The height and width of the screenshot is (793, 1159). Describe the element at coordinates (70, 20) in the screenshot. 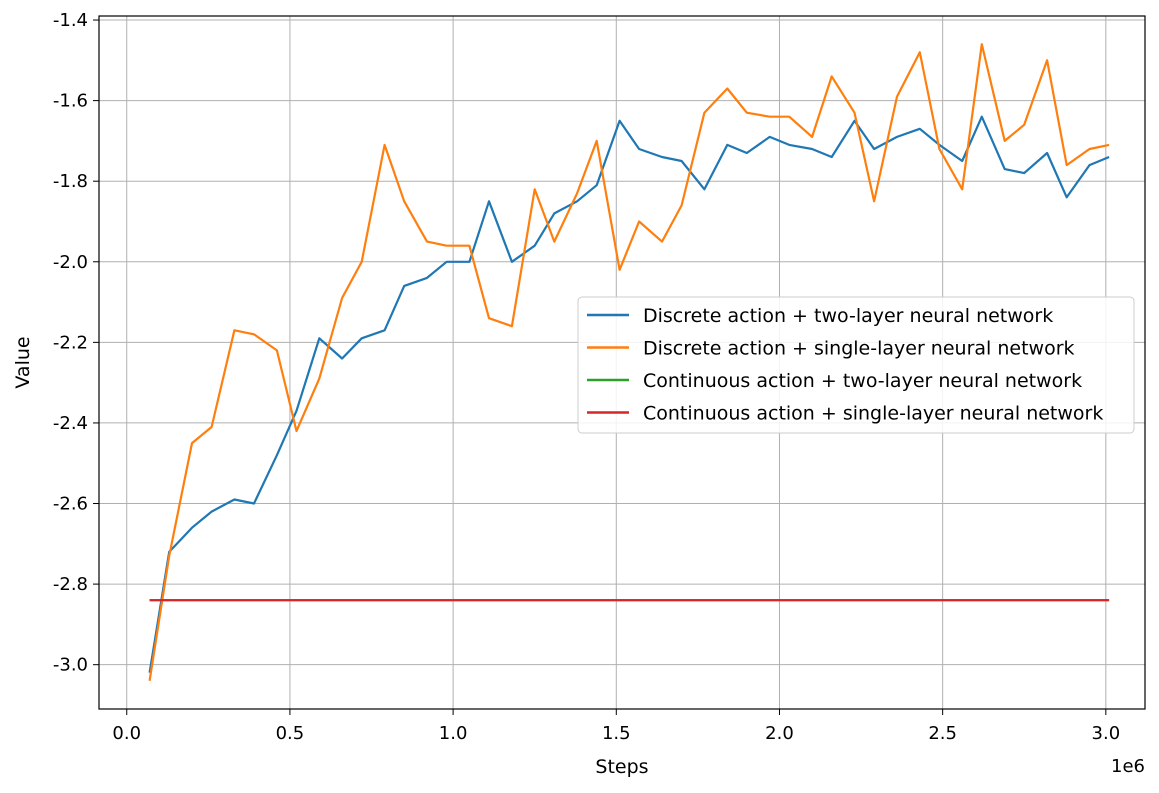

I see `y-tick-label: -1.4` at that location.